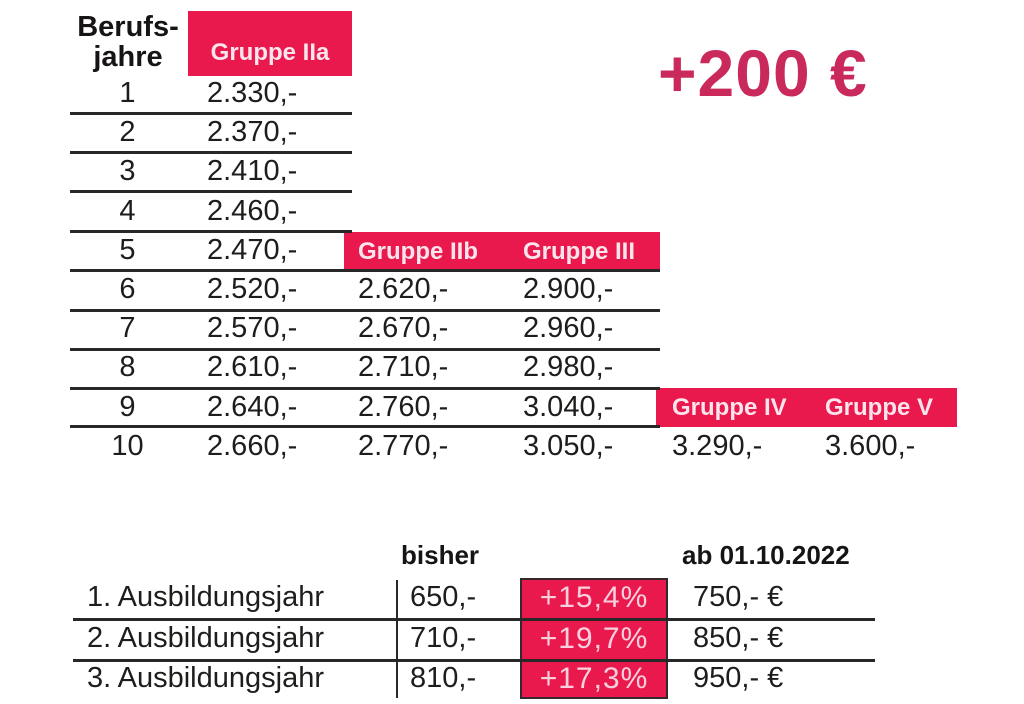  Describe the element at coordinates (252, 328) in the screenshot. I see `salary-cell-iia: 2.570,-` at that location.